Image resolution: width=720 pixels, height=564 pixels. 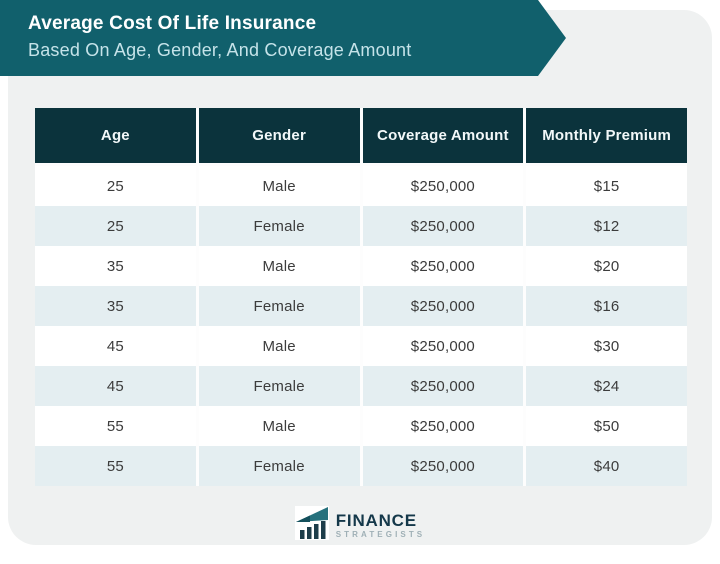 I want to click on table-cell: $16, so click(x=606, y=306).